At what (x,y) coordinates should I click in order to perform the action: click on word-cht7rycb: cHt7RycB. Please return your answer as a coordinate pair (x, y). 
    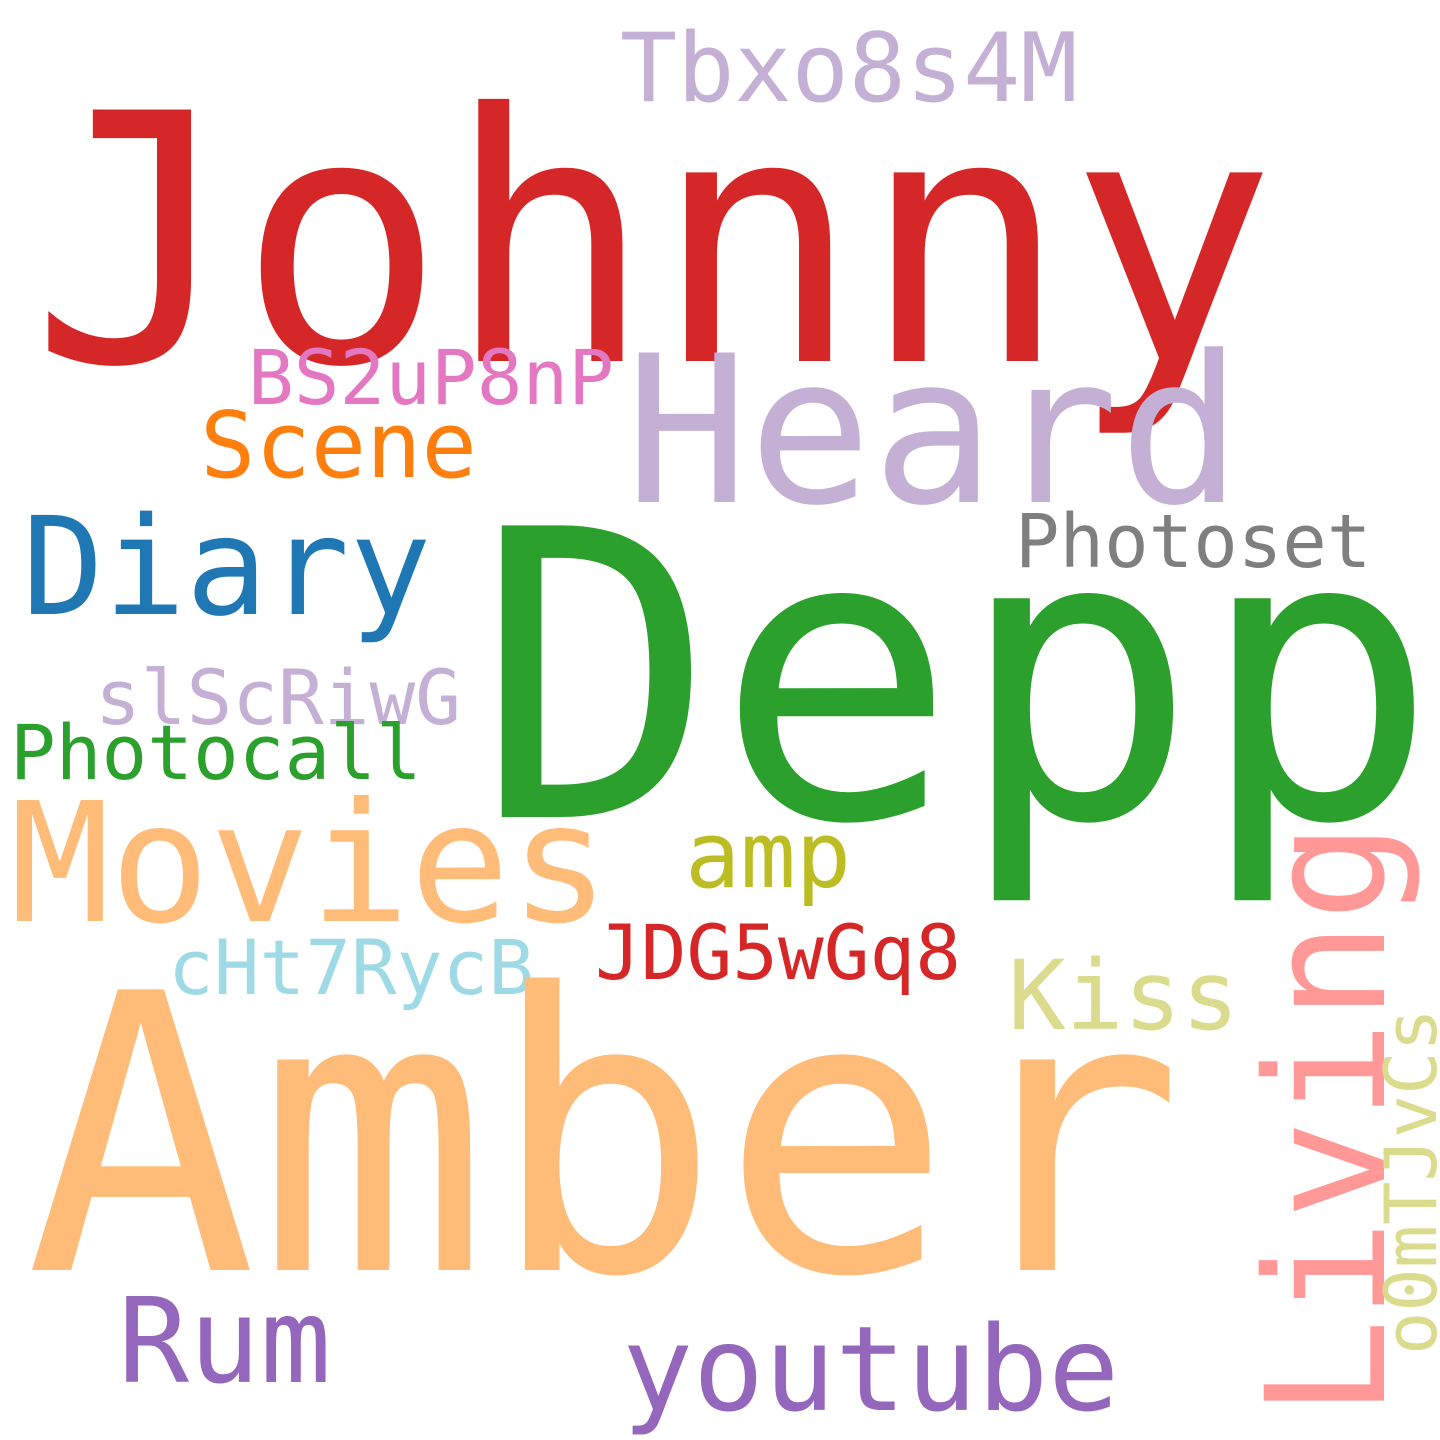
    Looking at the image, I should click on (351, 967).